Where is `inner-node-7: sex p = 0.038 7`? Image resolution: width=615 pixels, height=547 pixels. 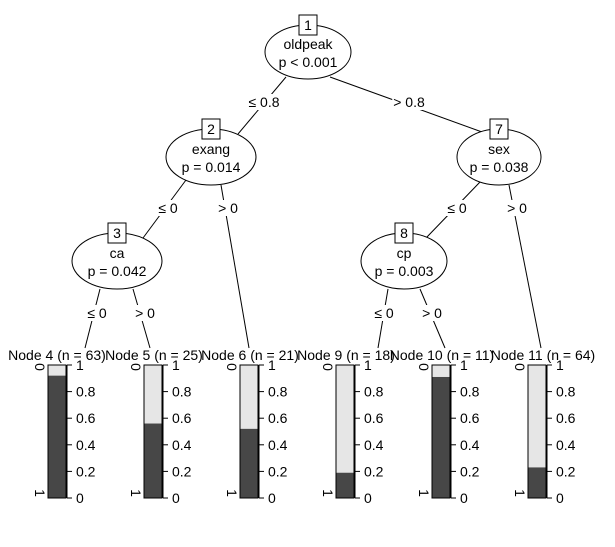
inner-node-7: sex p = 0.038 7 is located at coordinates (499, 152).